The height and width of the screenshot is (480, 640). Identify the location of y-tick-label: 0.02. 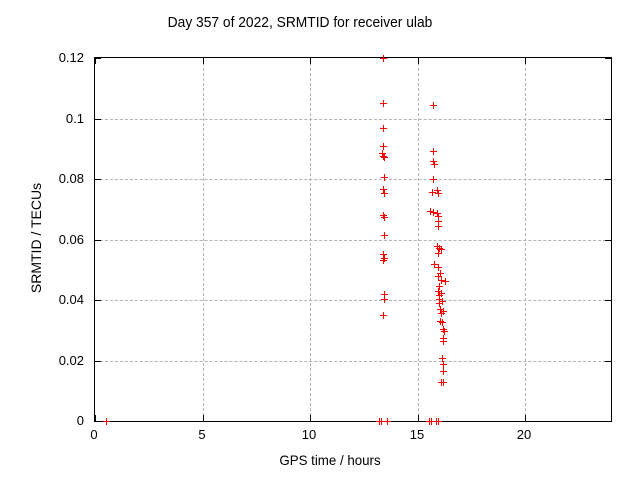
(71, 360).